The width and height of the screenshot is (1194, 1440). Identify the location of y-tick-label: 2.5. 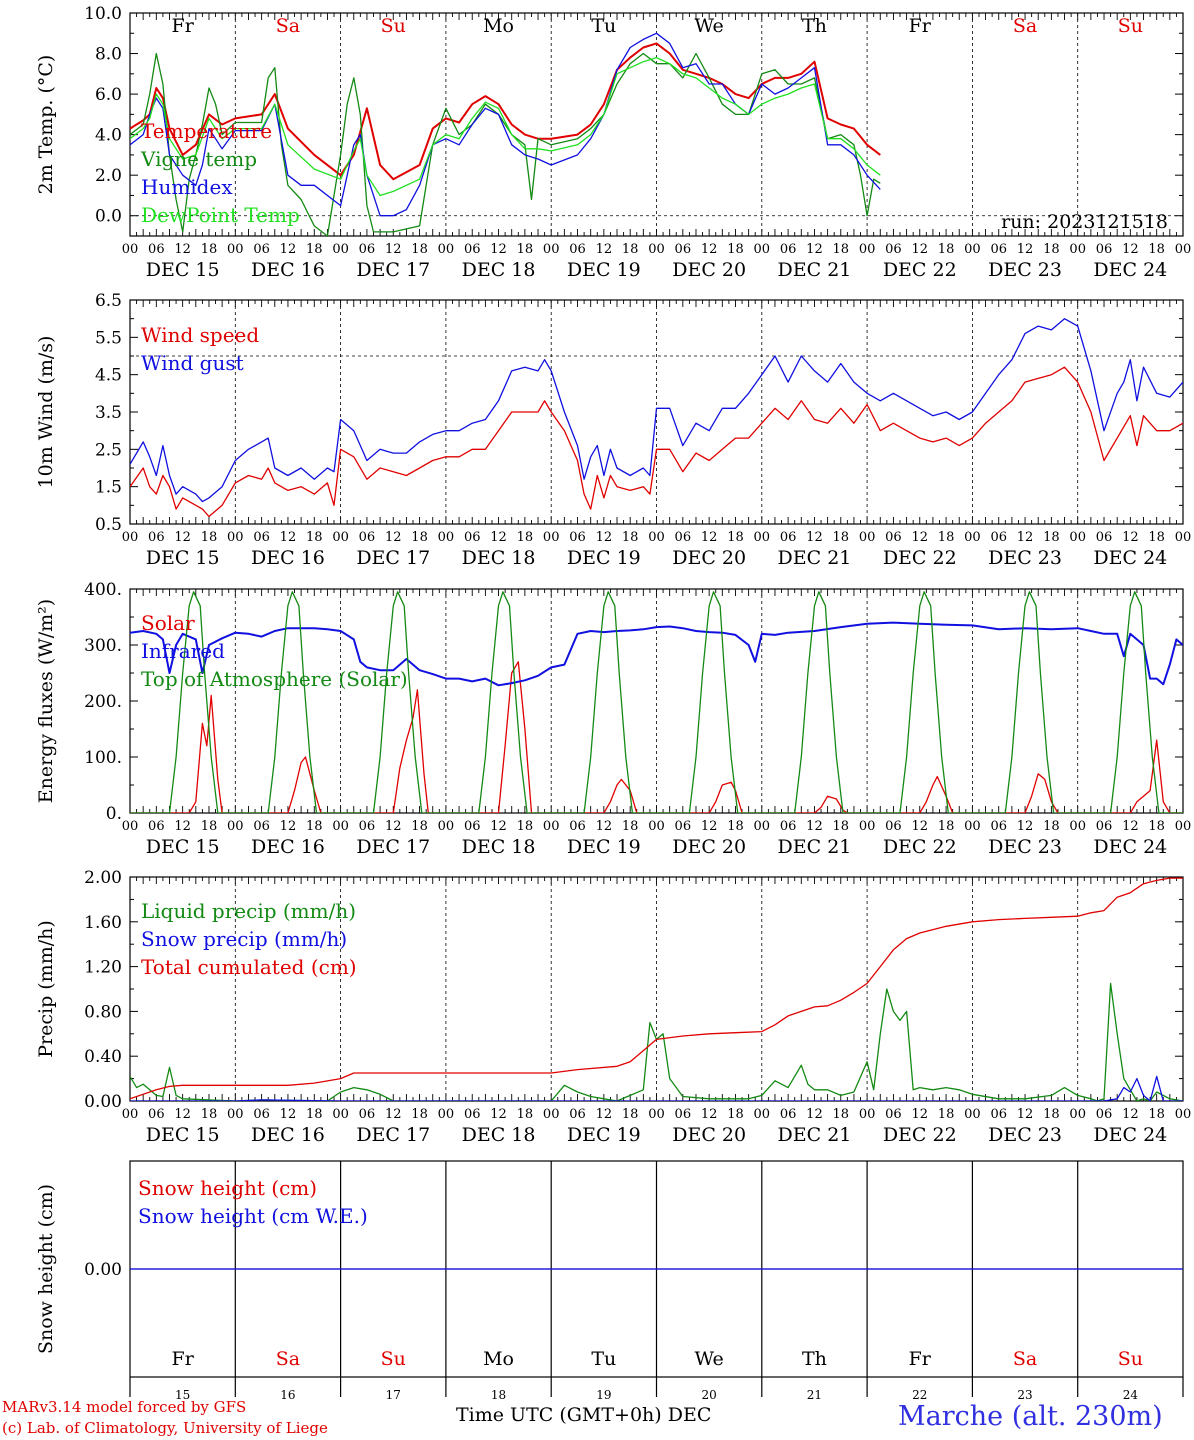
(108, 450).